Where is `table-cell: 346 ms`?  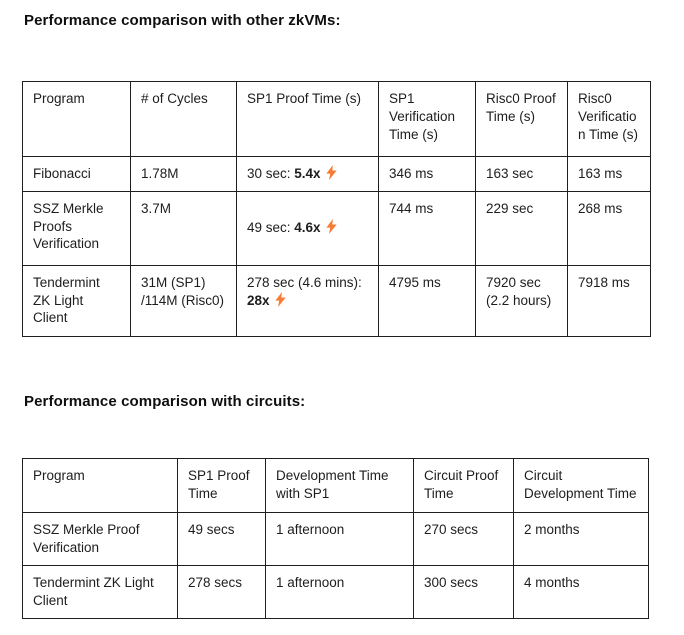 table-cell: 346 ms is located at coordinates (427, 174).